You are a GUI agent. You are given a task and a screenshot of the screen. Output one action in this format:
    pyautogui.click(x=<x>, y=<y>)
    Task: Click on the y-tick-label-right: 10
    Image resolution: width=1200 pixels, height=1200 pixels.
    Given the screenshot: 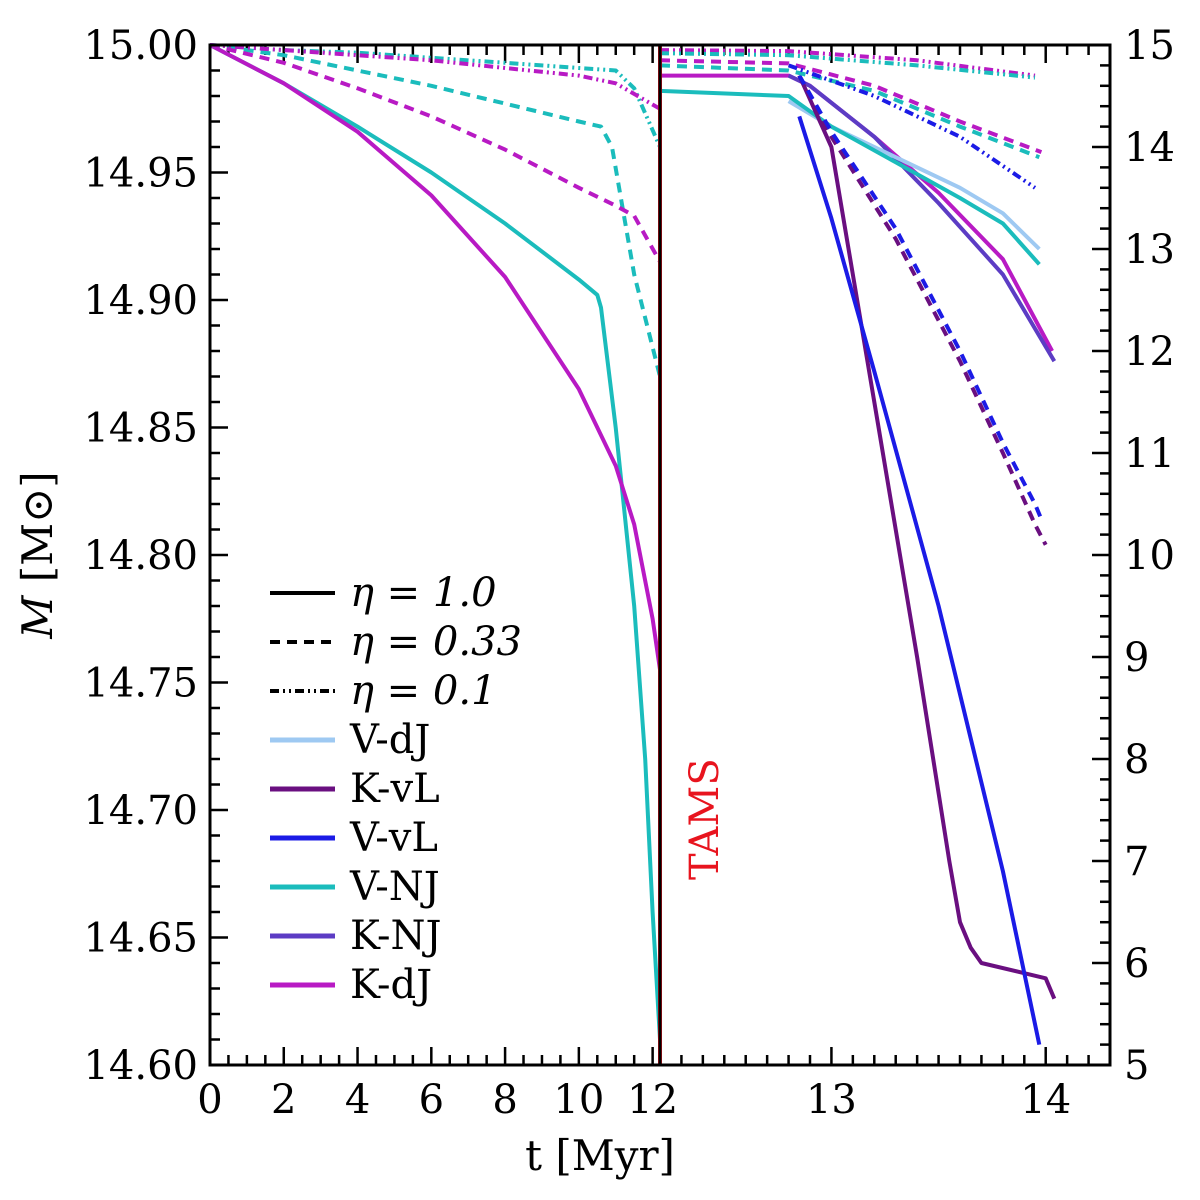 What is the action you would take?
    pyautogui.click(x=1149, y=556)
    